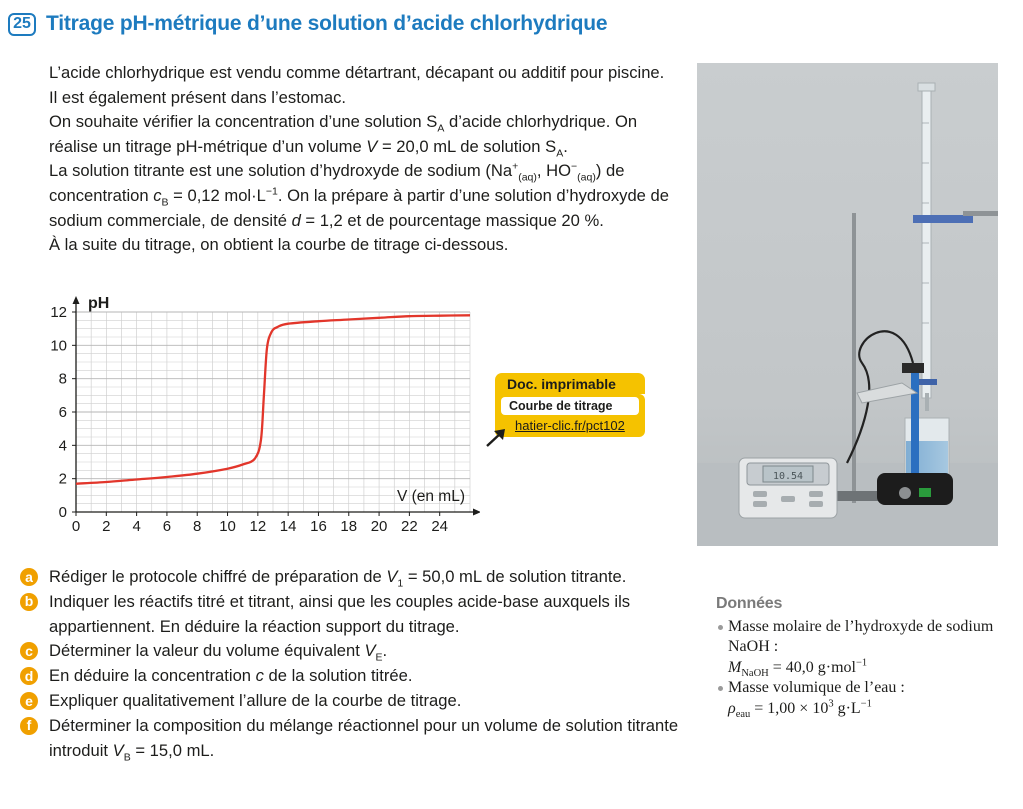  Describe the element at coordinates (379, 526) in the screenshot. I see `x-tick-label: 20` at that location.